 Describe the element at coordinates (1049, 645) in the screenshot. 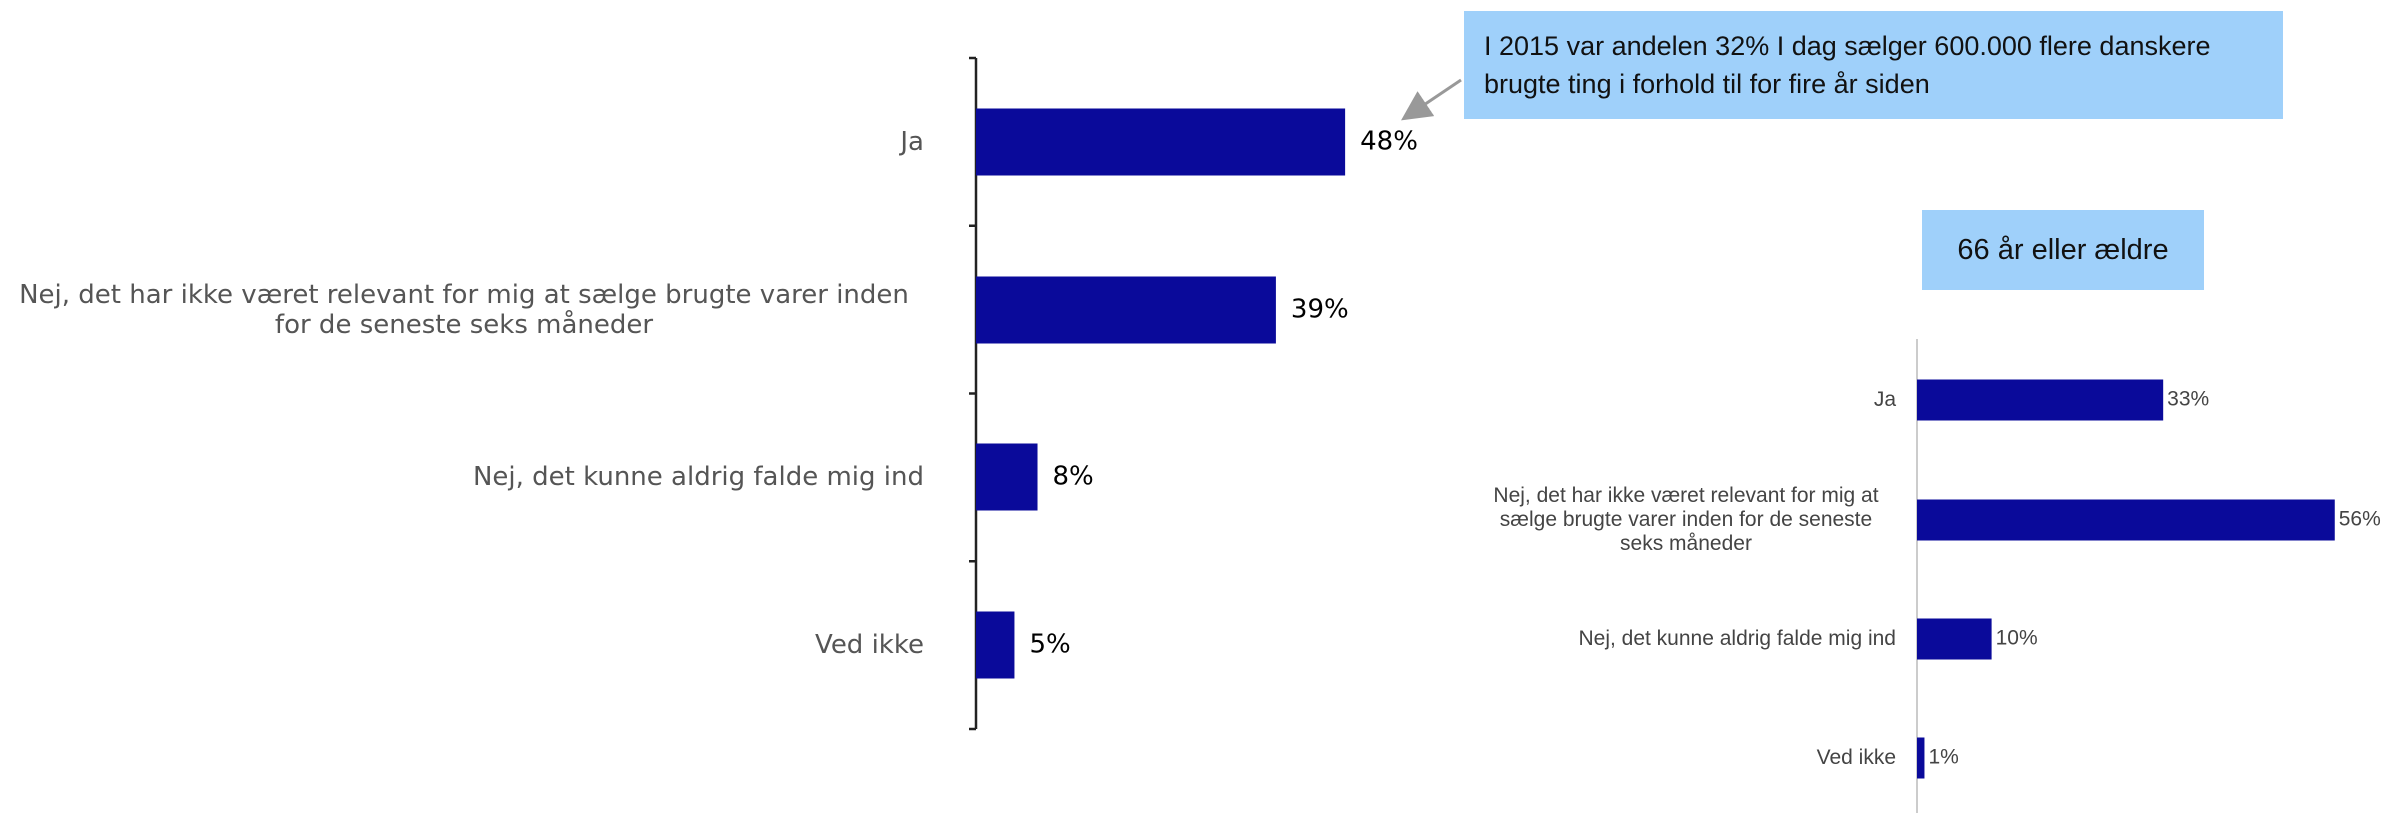

I see `value-label: 5%` at that location.